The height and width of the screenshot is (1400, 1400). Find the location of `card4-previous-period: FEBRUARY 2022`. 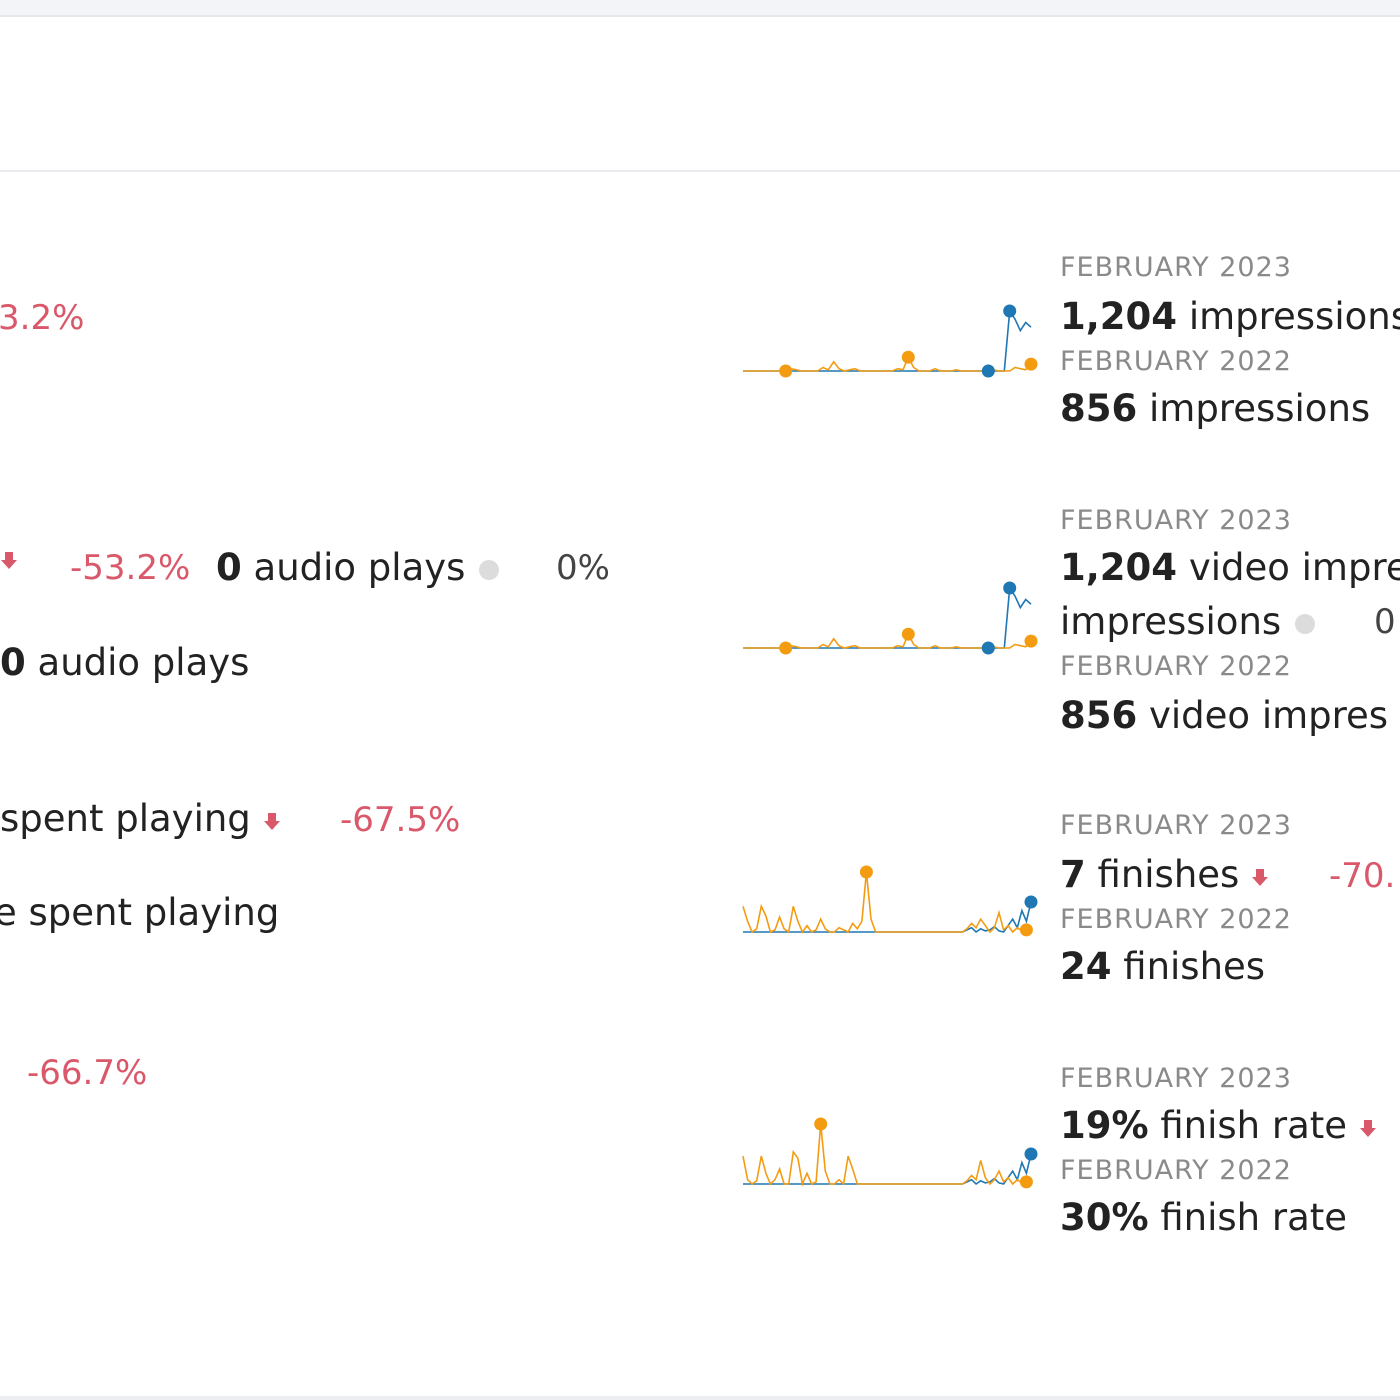

card4-previous-period: FEBRUARY 2022 is located at coordinates (1176, 1170).